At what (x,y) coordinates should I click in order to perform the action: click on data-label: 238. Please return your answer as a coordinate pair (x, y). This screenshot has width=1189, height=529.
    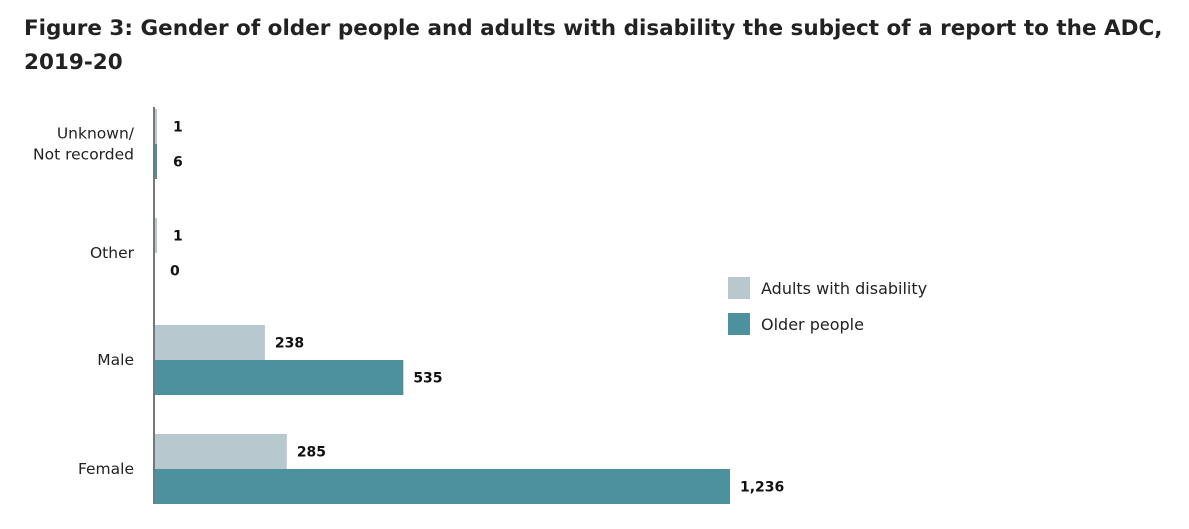
    Looking at the image, I should click on (289, 344).